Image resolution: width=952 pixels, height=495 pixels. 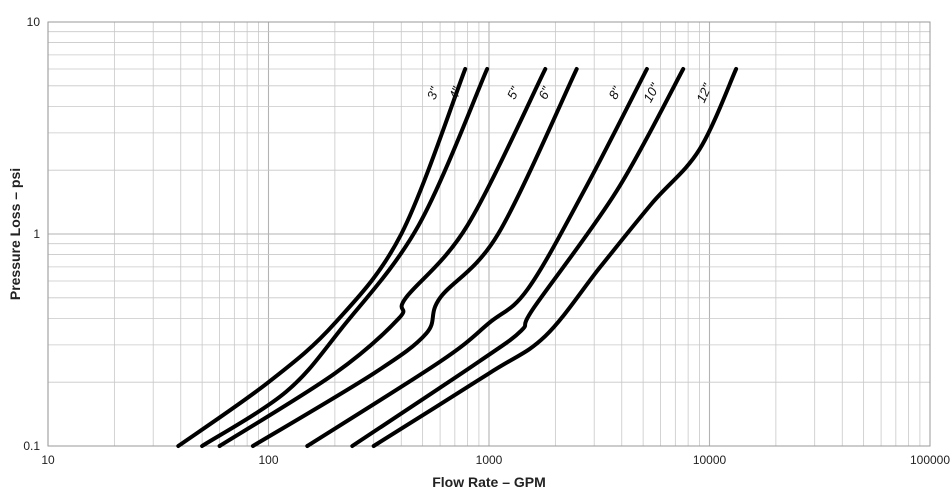 What do you see at coordinates (710, 460) in the screenshot?
I see `x-tick-label: 10000` at bounding box center [710, 460].